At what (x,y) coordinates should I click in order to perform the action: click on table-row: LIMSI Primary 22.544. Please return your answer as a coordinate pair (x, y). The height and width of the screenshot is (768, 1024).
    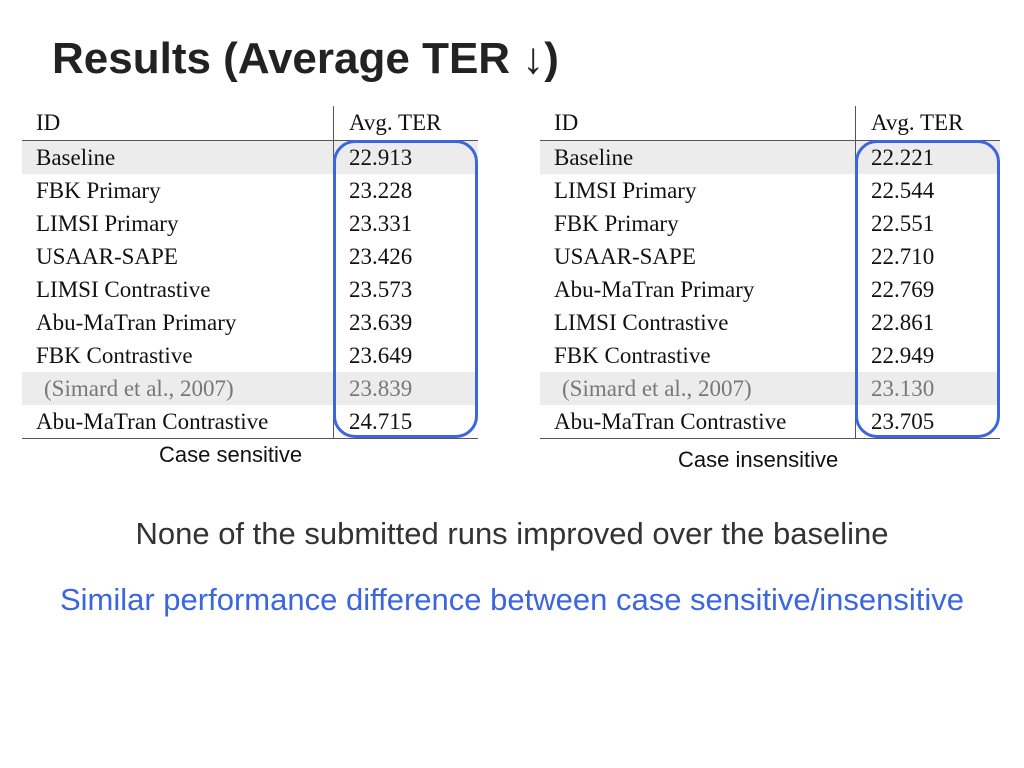
    Looking at the image, I should click on (770, 190).